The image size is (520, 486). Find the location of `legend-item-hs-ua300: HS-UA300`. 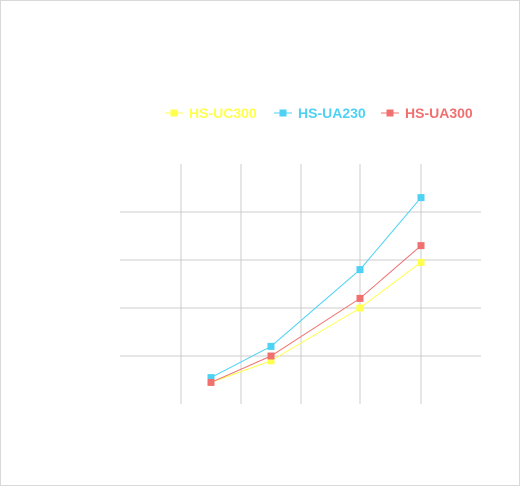

legend-item-hs-ua300: HS-UA300 is located at coordinates (427, 113).